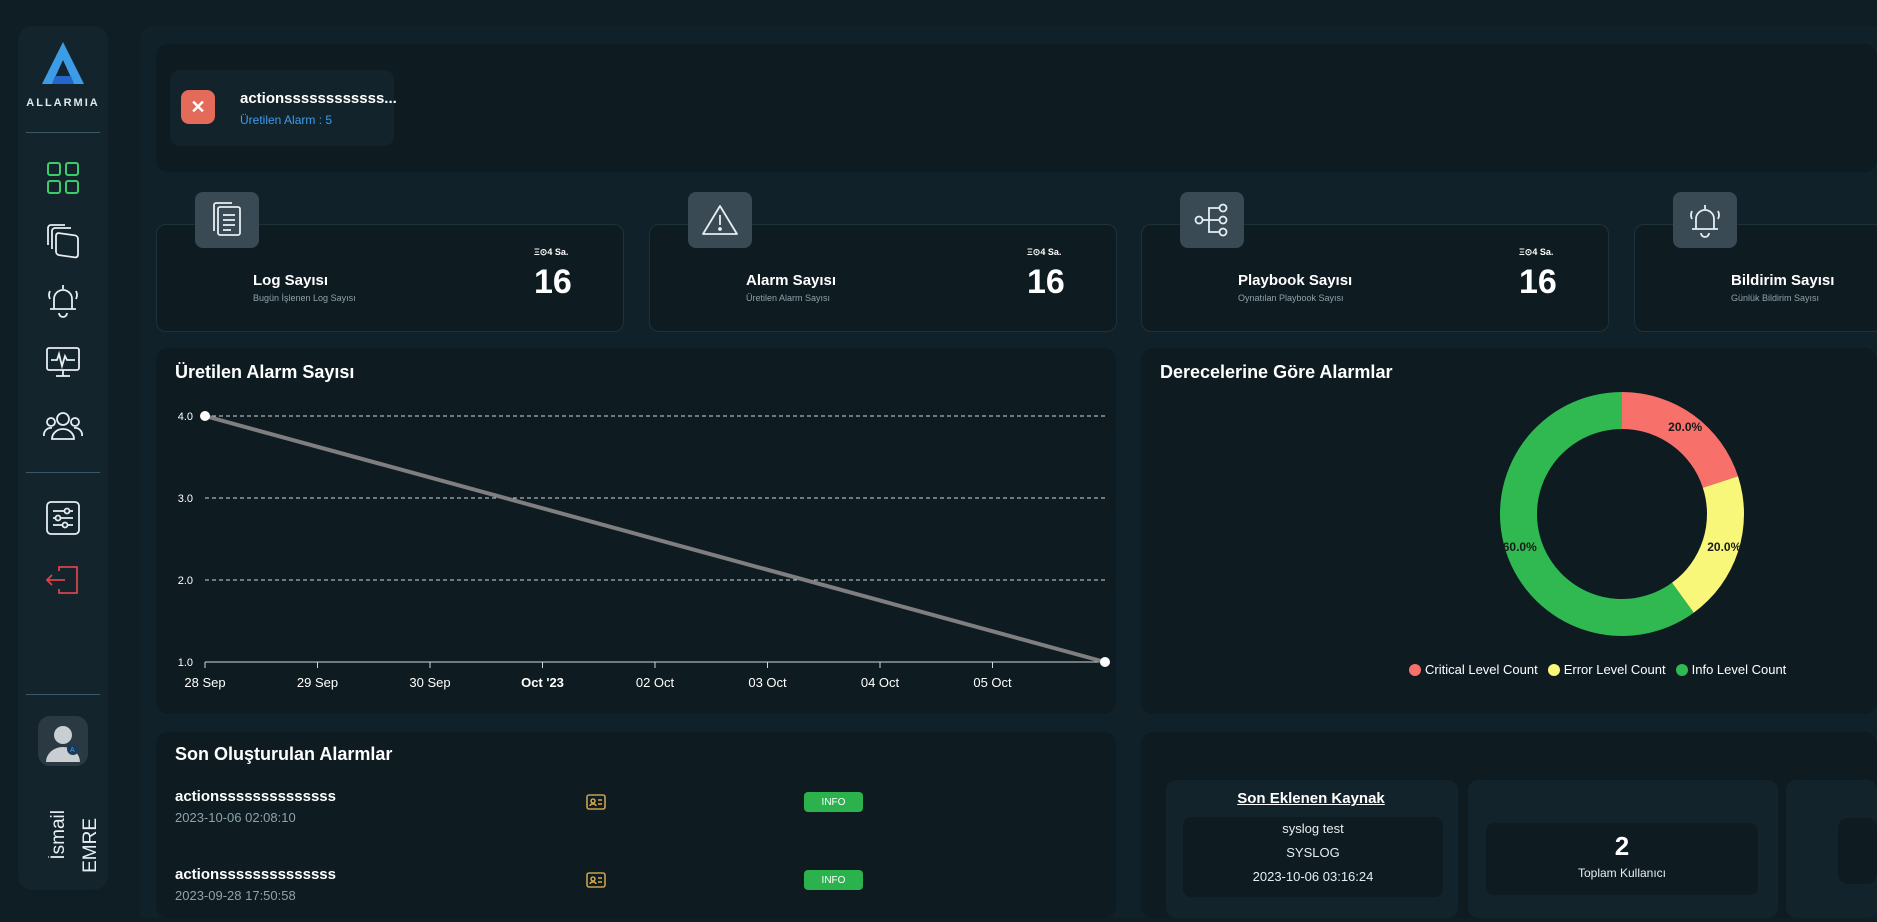  What do you see at coordinates (1481, 669) in the screenshot?
I see `legend-label: Critical Level Count` at bounding box center [1481, 669].